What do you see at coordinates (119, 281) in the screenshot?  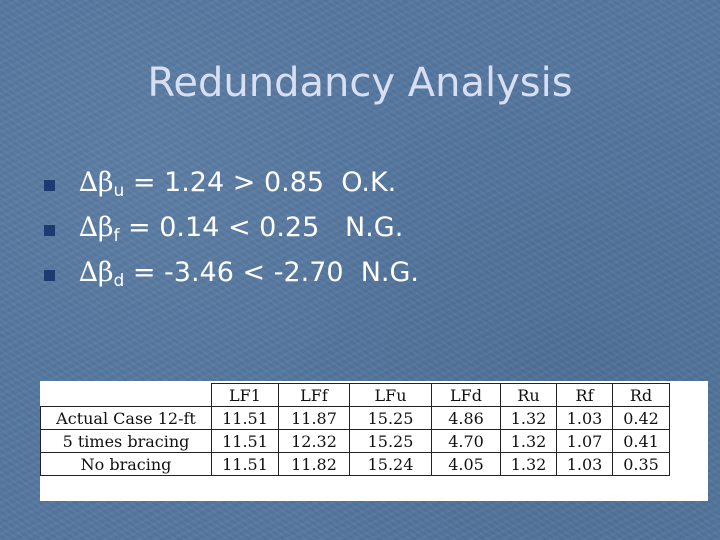 I see `subscript: d` at bounding box center [119, 281].